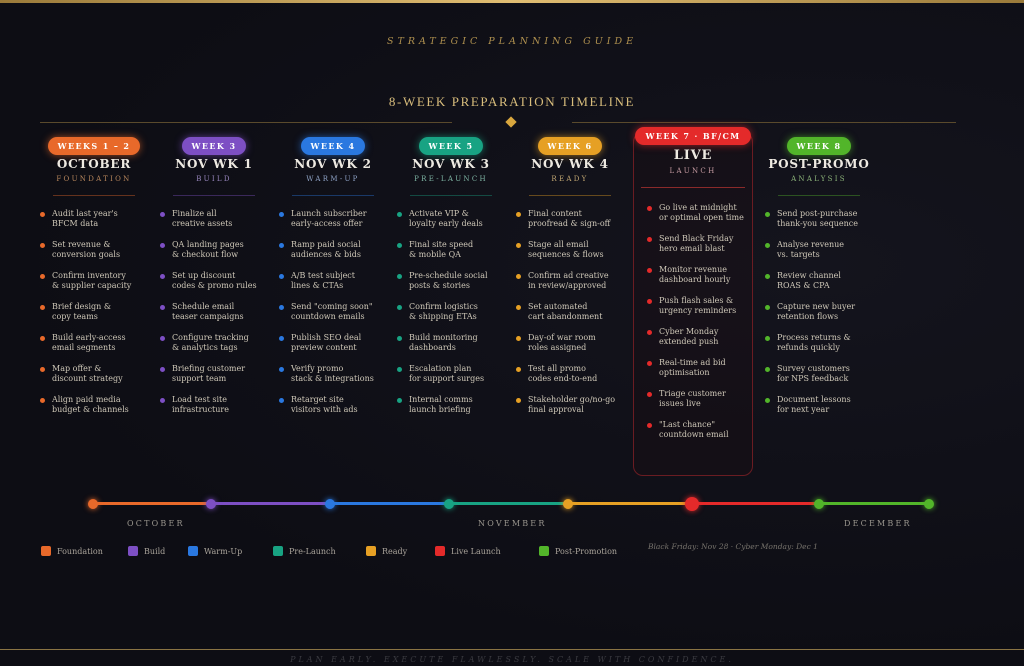 This screenshot has height=666, width=1024. I want to click on task-text: Set revenue & conversion goals, so click(86, 249).